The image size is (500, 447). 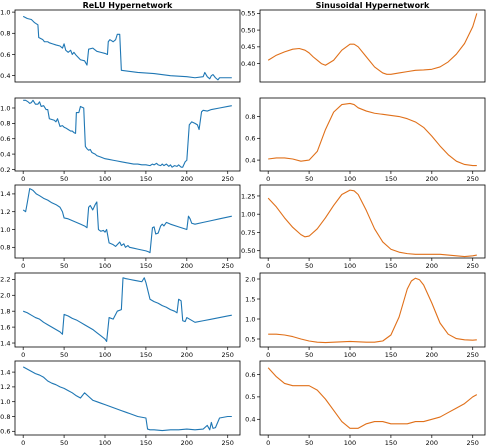 What do you see at coordinates (248, 47) in the screenshot?
I see `y-tick-label: 0.45` at bounding box center [248, 47].